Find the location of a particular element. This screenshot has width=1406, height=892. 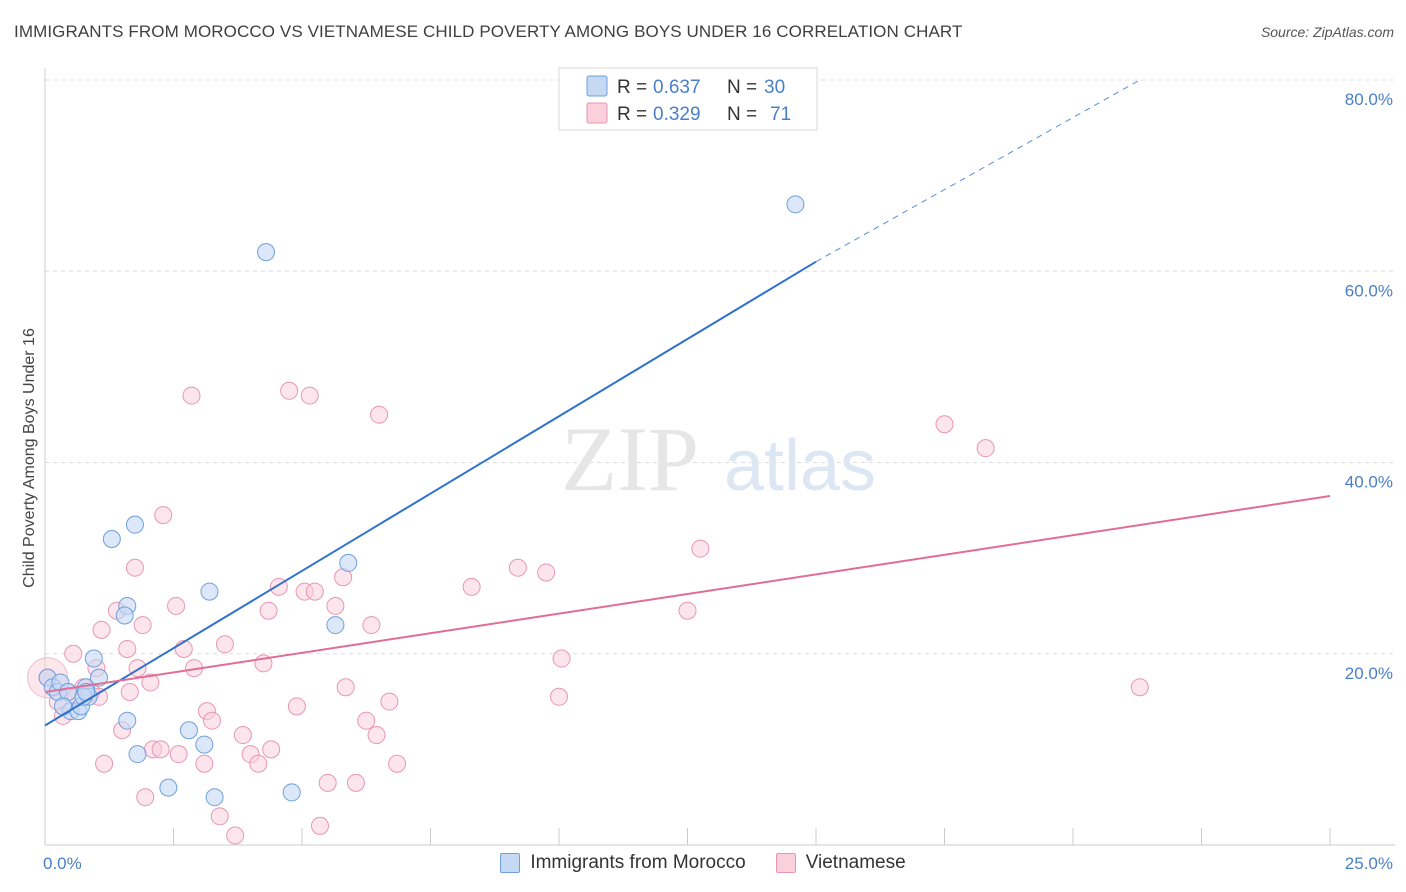

legend-n-value-morocco: 30 is located at coordinates (774, 87).